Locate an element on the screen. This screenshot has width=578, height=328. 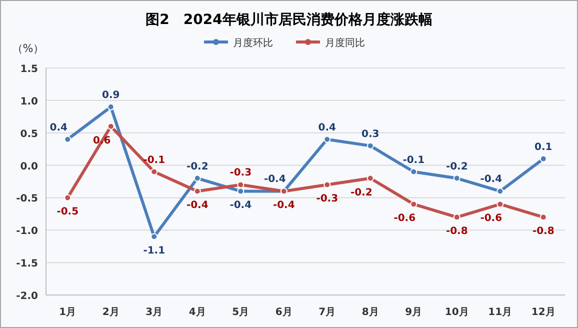
data-label: 0.1 is located at coordinates (543, 147).